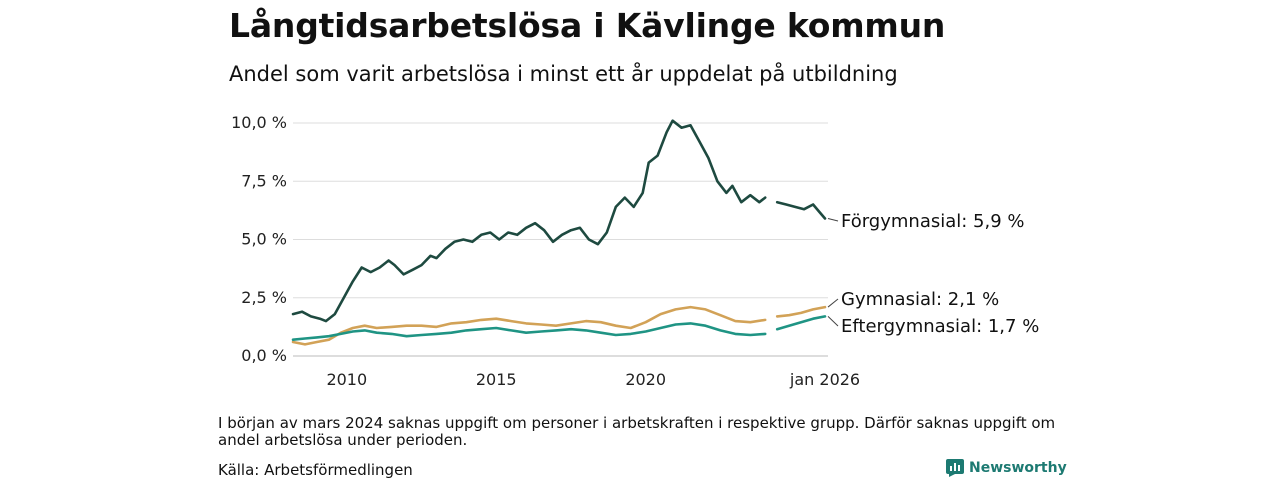 Image resolution: width=1280 pixels, height=480 pixels. What do you see at coordinates (264, 180) in the screenshot?
I see `y-tick-label: 7,5 %` at bounding box center [264, 180].